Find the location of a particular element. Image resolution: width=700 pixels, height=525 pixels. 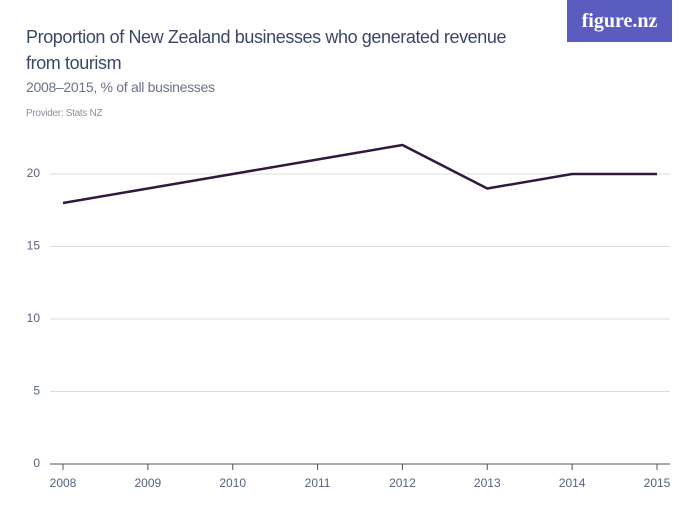

y-tick-label: 5 is located at coordinates (36, 391).